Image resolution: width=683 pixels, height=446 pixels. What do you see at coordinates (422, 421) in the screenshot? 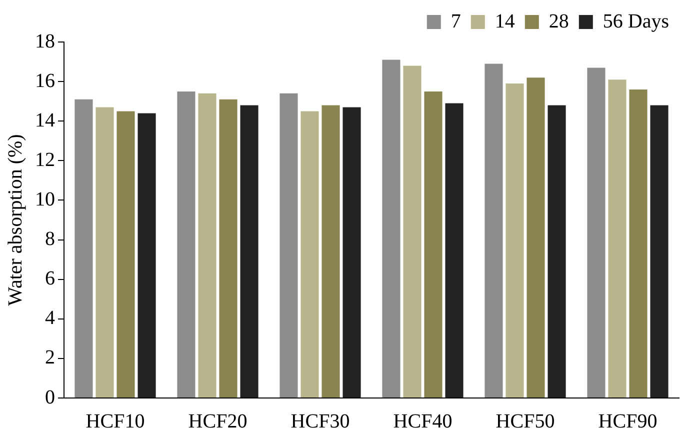
I see `x-tick-label: HCF40` at bounding box center [422, 421].